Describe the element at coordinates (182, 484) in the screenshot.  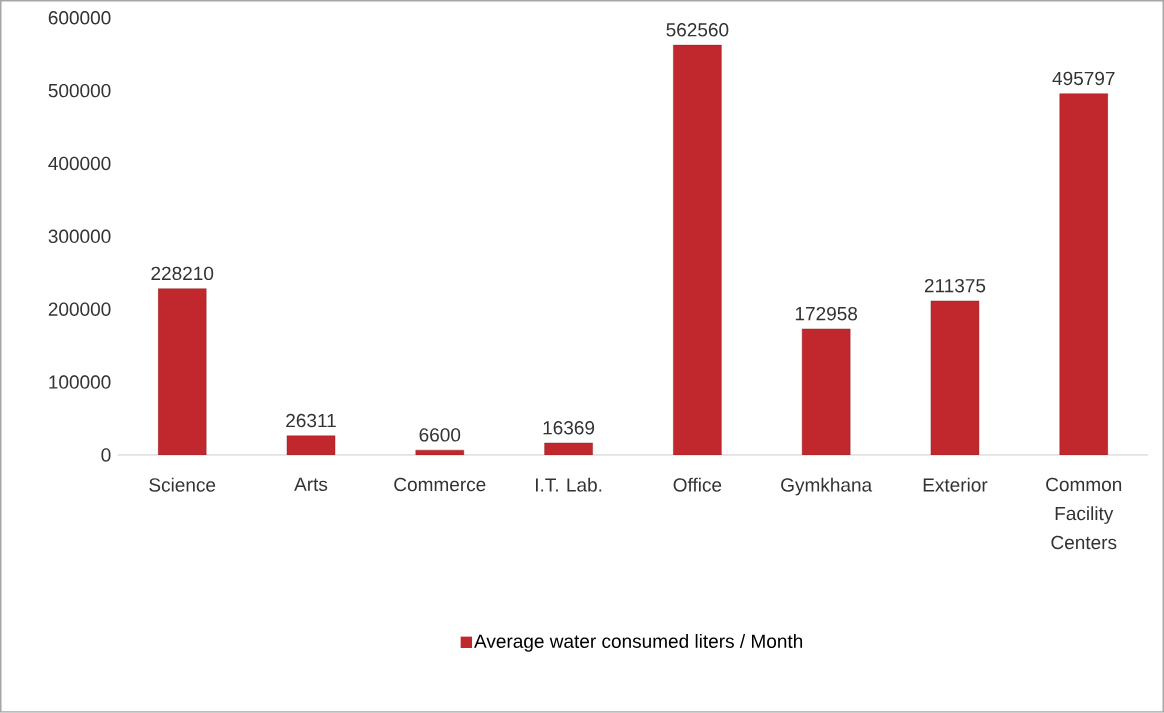
I see `x-tick-label: Science` at that location.